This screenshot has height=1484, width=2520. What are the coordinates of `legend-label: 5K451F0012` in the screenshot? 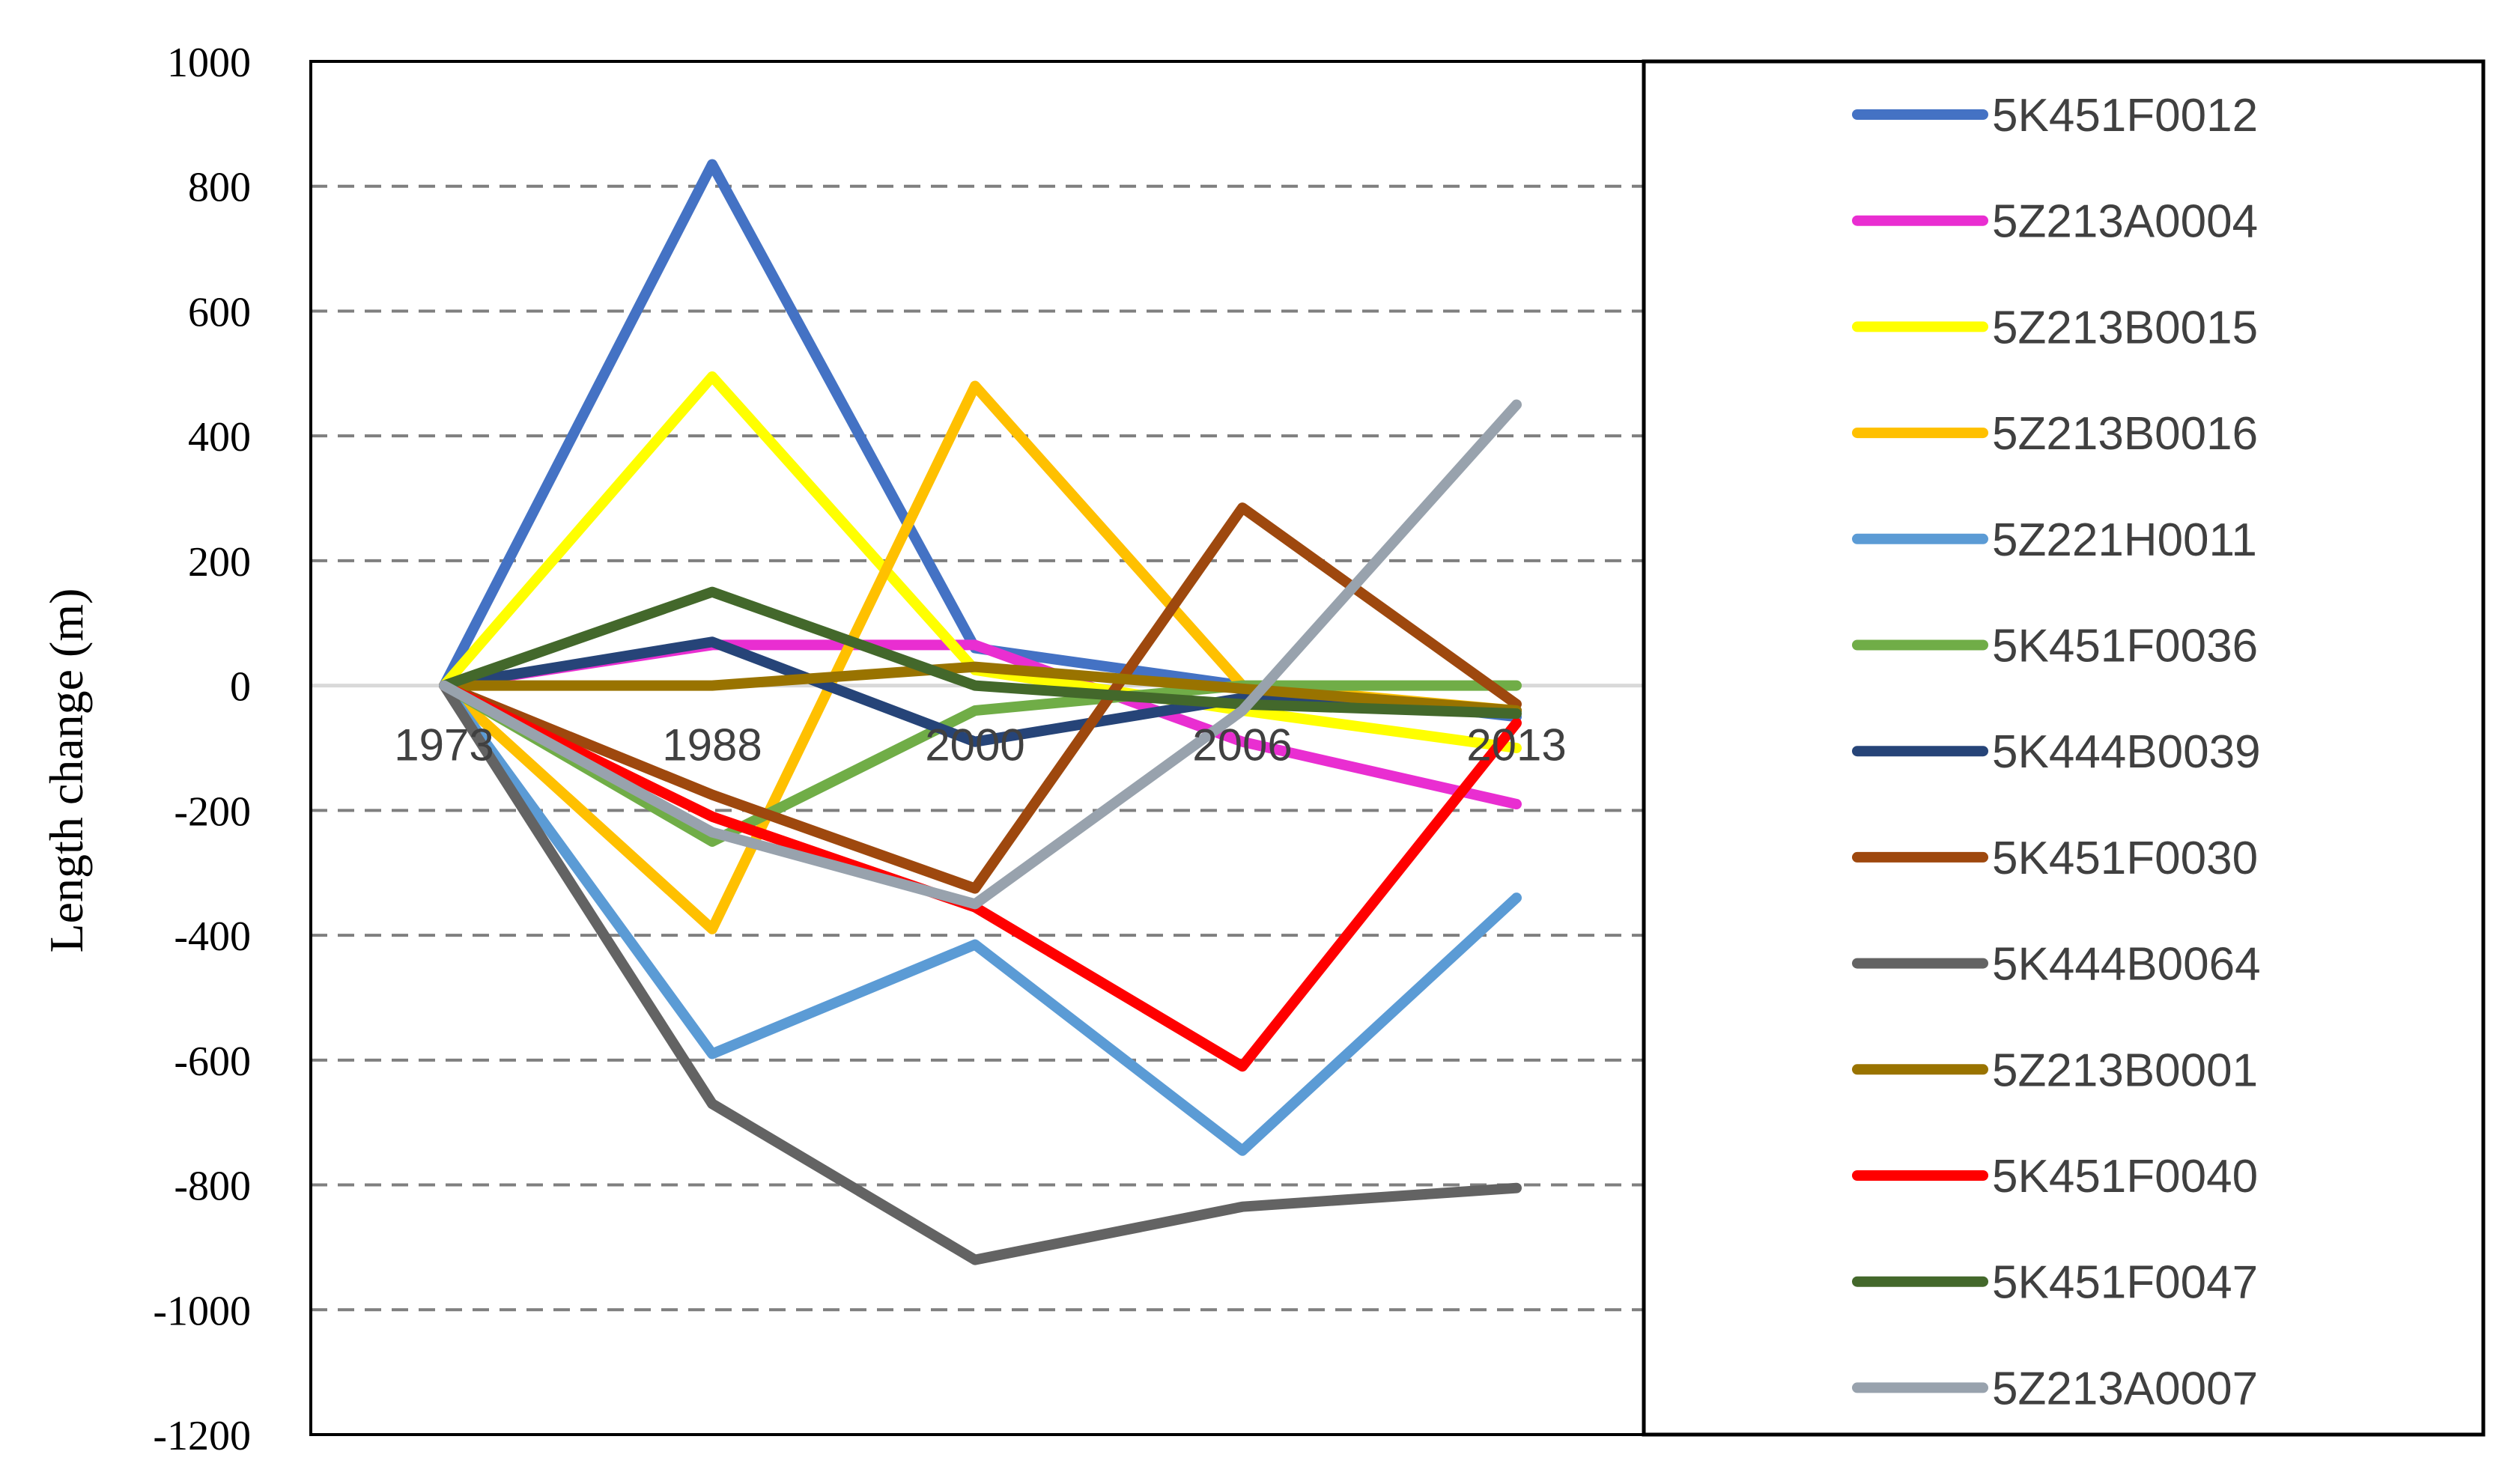 It's located at (2125, 116).